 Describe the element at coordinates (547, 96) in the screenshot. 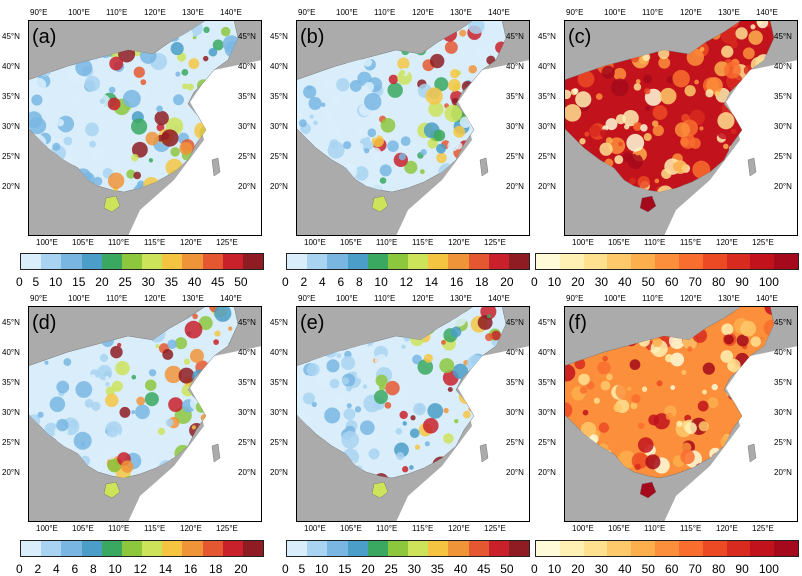

I see `lat-tick-left: 35°N` at that location.